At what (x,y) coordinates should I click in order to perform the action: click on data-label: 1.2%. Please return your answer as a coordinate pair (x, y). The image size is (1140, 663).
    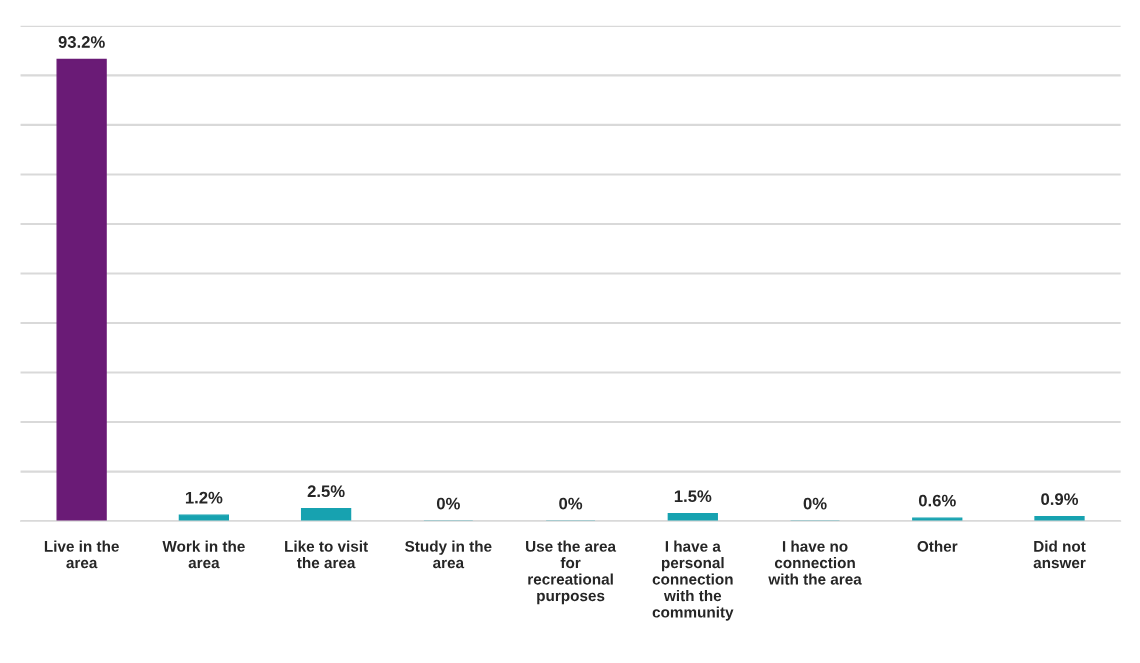
    Looking at the image, I should click on (204, 497).